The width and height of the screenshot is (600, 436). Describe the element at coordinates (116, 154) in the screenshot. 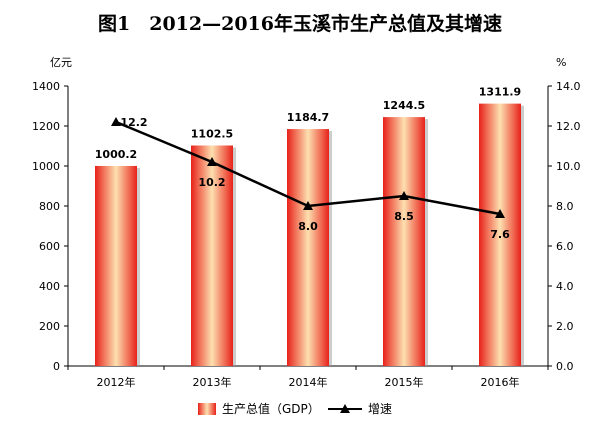

I see `bar-value-label: 1000.2` at that location.